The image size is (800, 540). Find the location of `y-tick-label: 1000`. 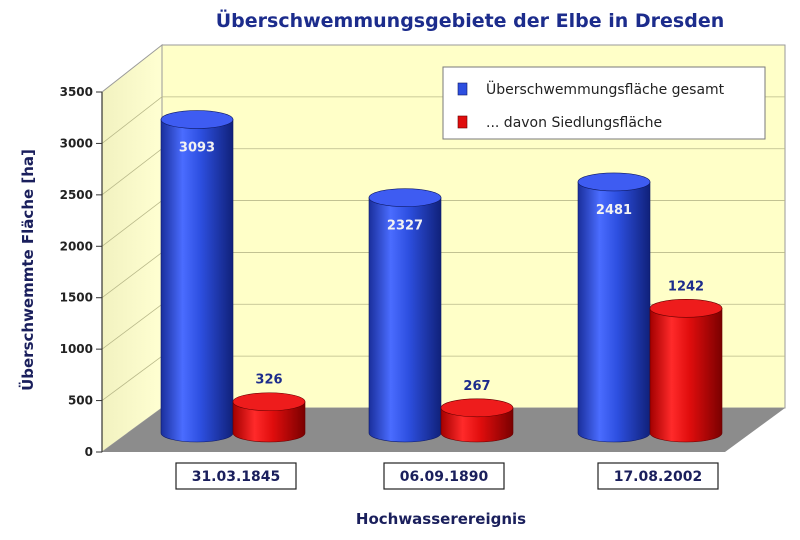

y-tick-label: 1000 is located at coordinates (76, 349).